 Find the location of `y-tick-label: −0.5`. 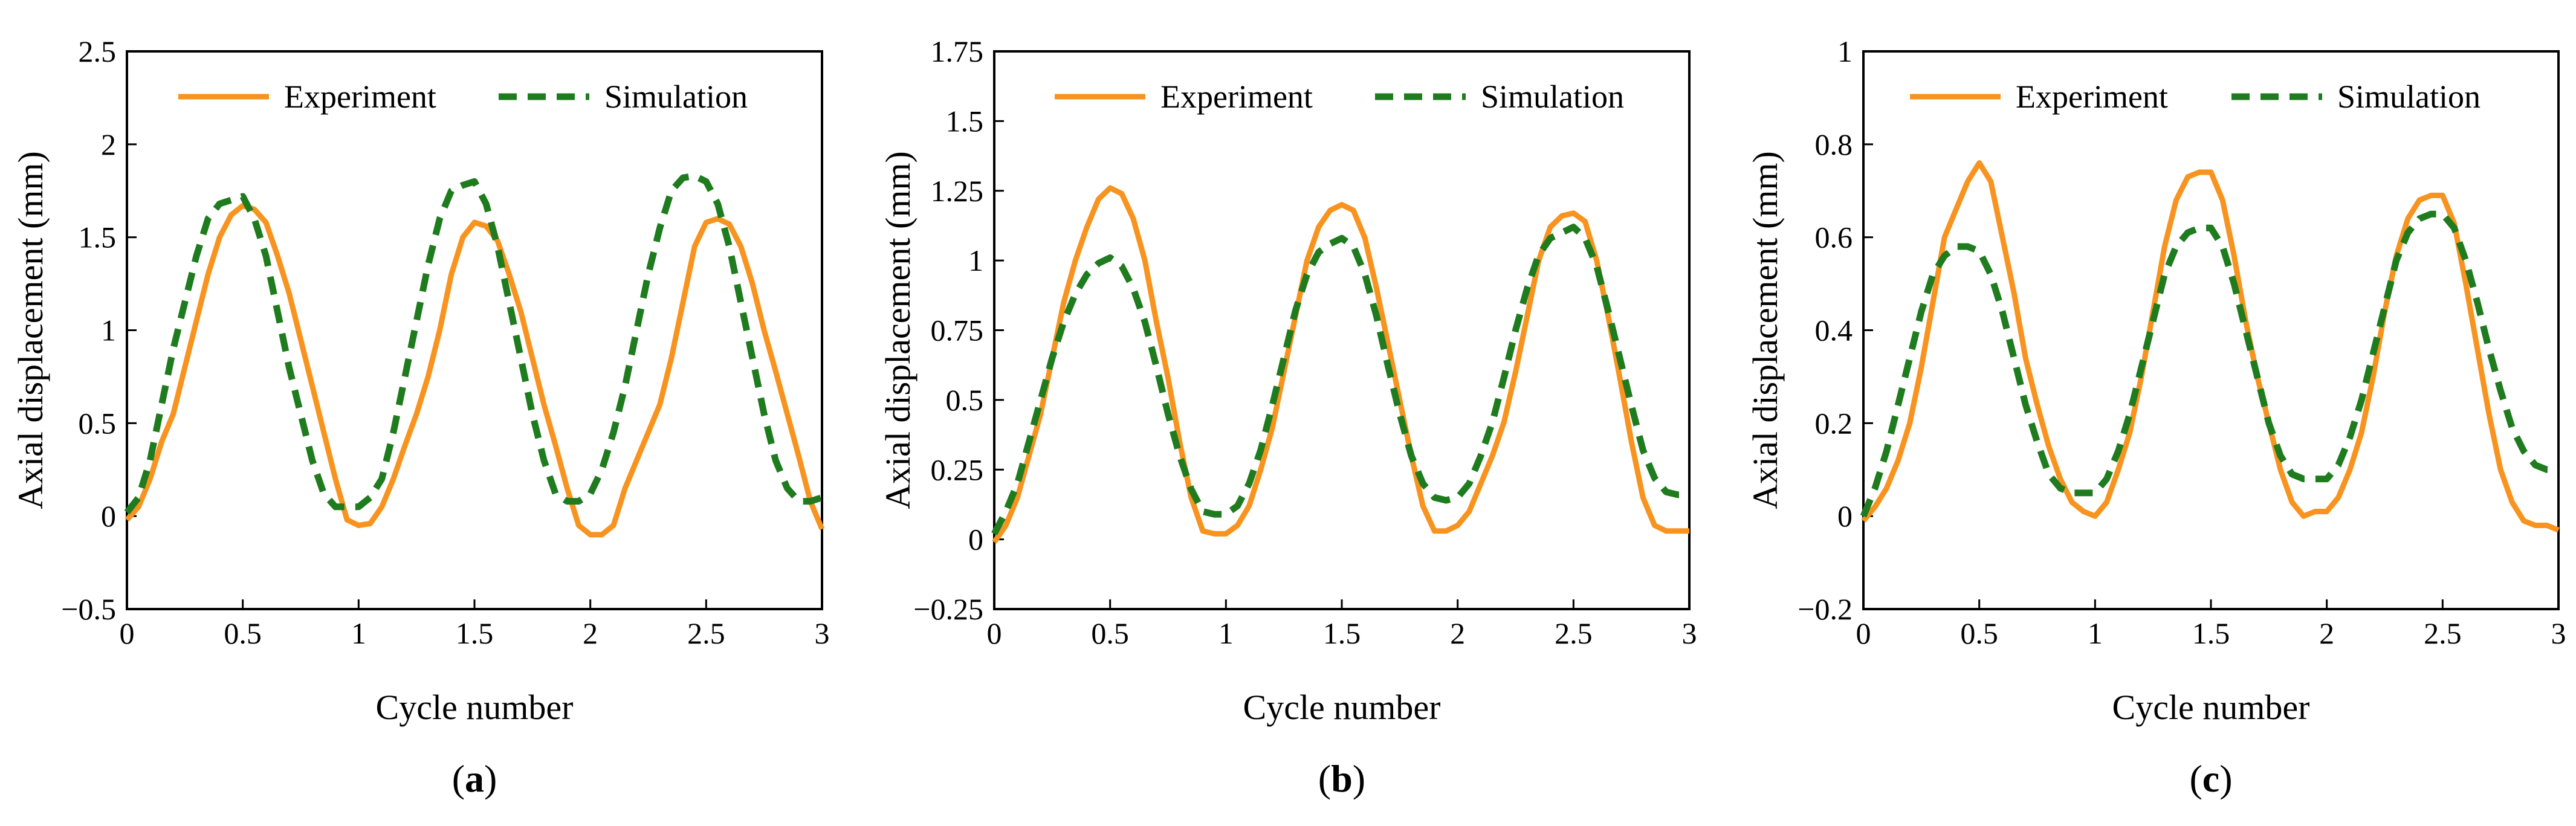

y-tick-label: −0.5 is located at coordinates (88, 609).